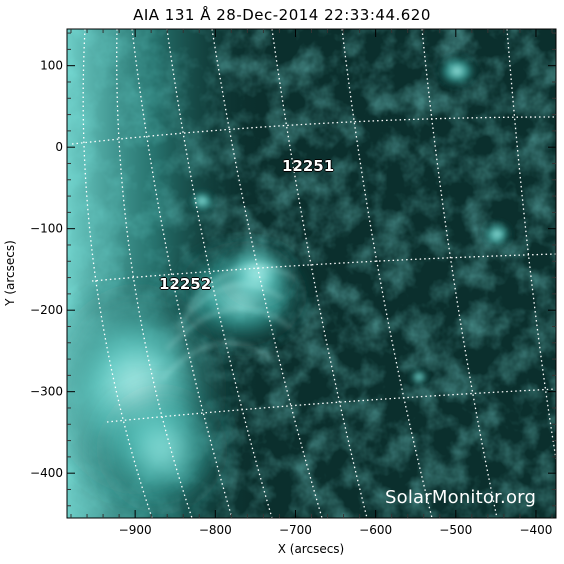  I want to click on y-tick-label: −300, so click(46, 392).